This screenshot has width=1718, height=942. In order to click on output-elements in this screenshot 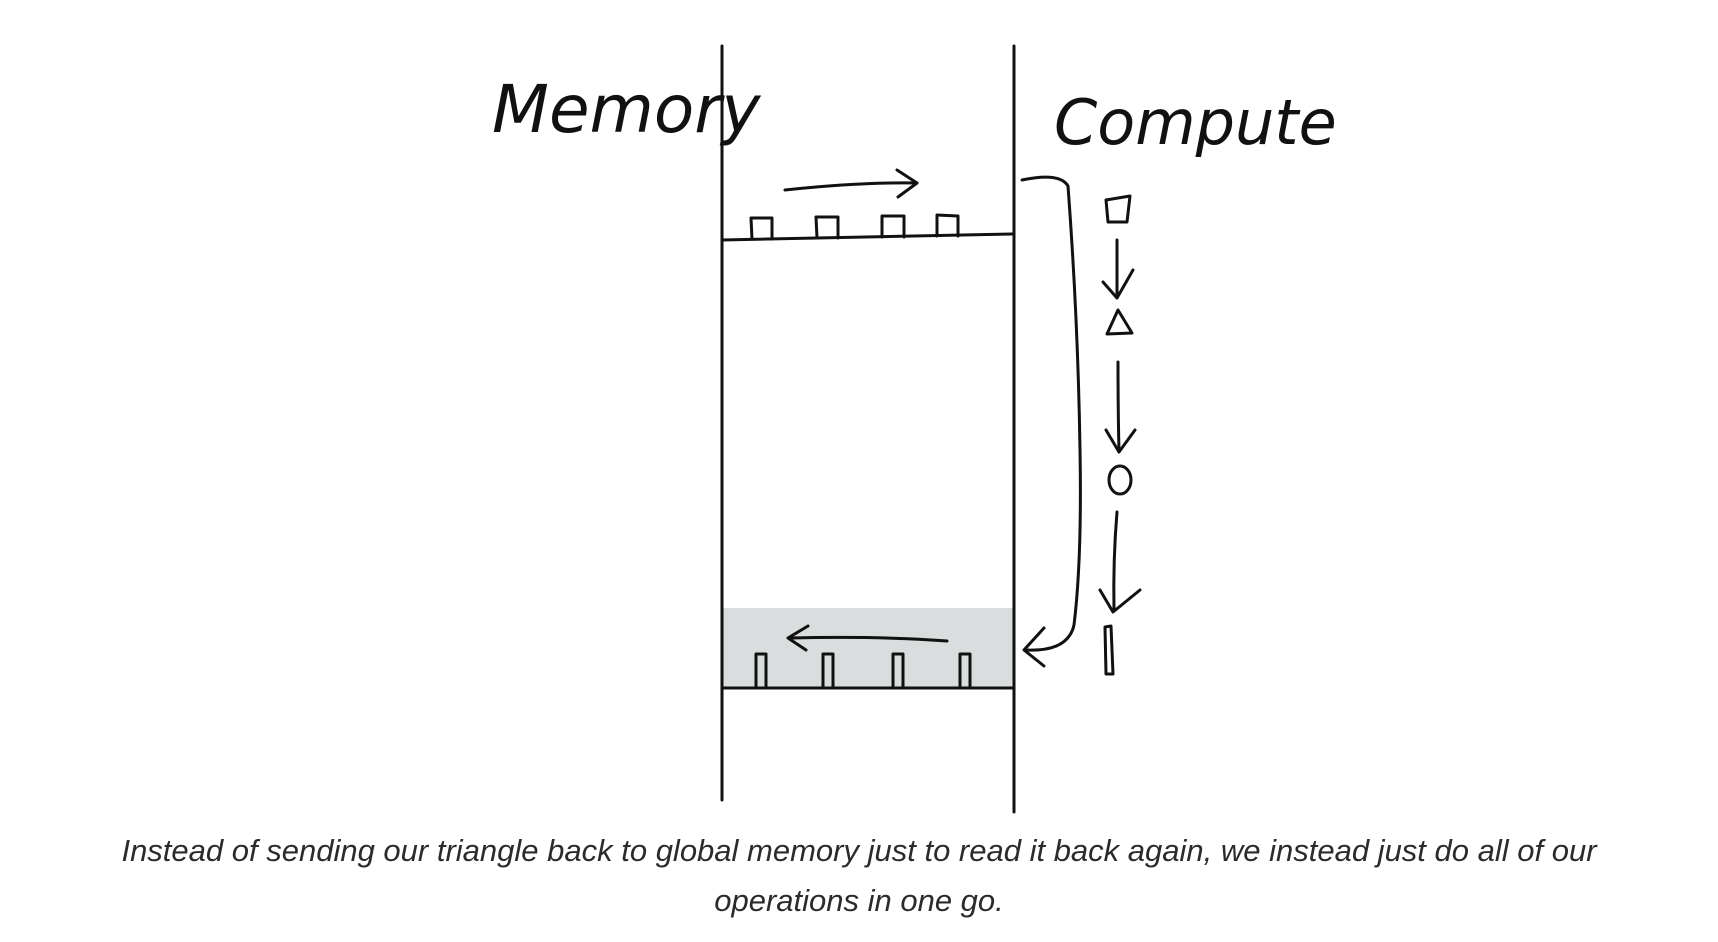, I will do `click(863, 670)`.